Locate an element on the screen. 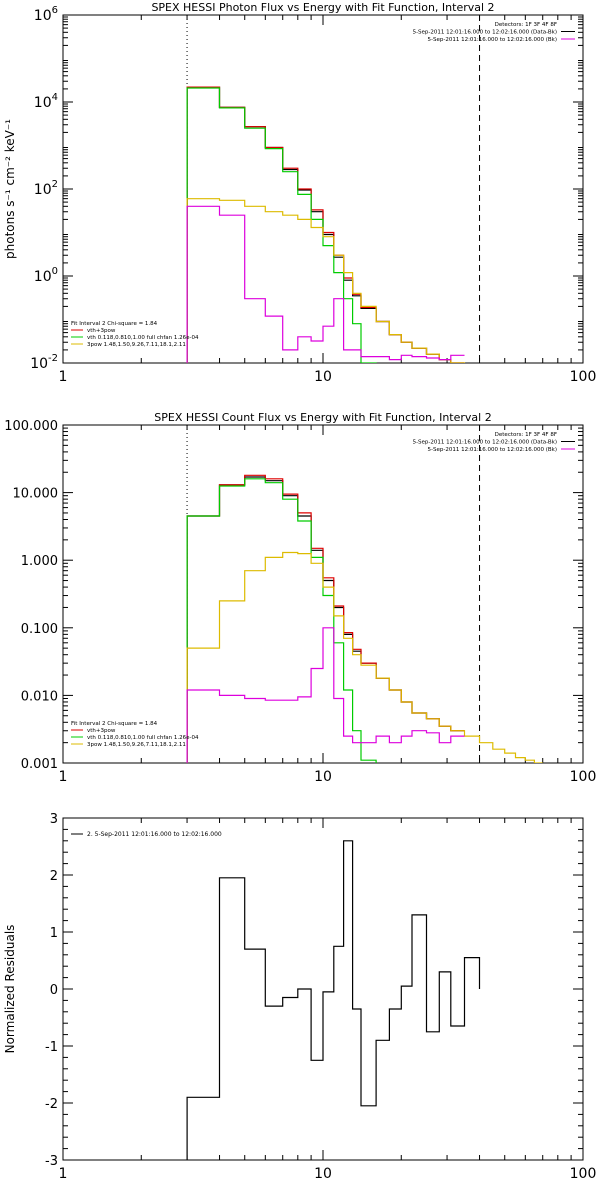 The image size is (600, 1200). y-tick-exponent: 0 is located at coordinates (55, 271).